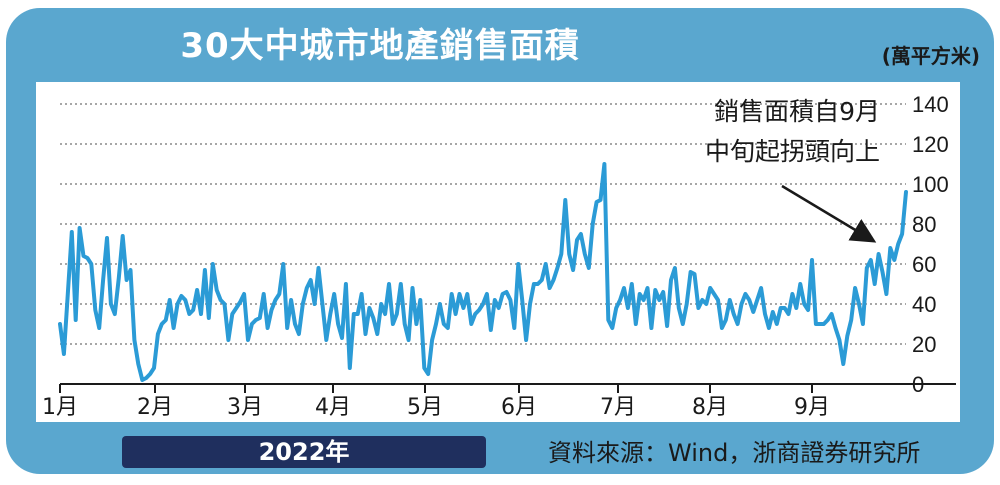 Image resolution: width=1000 pixels, height=485 pixels. What do you see at coordinates (930, 104) in the screenshot?
I see `y-tick-label: 140` at bounding box center [930, 104].